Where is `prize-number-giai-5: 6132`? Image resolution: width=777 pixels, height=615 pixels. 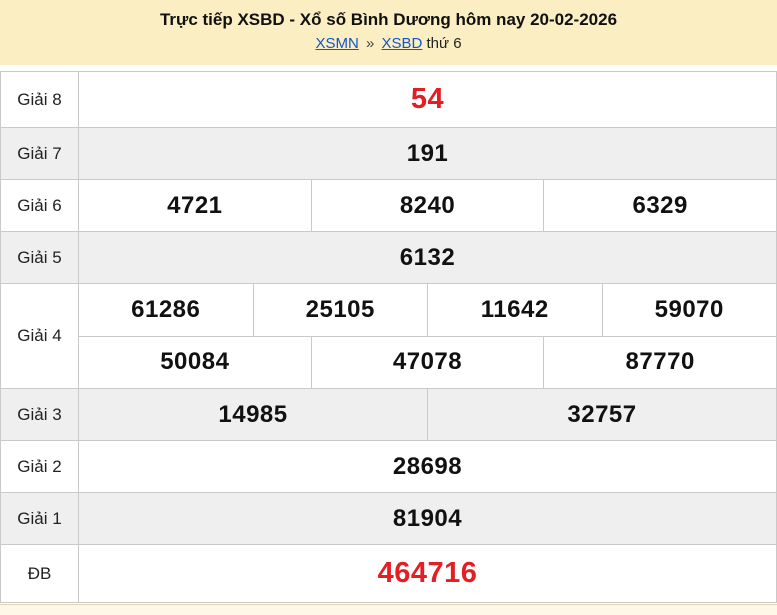 prize-number-giai-5: 6132 is located at coordinates (427, 257).